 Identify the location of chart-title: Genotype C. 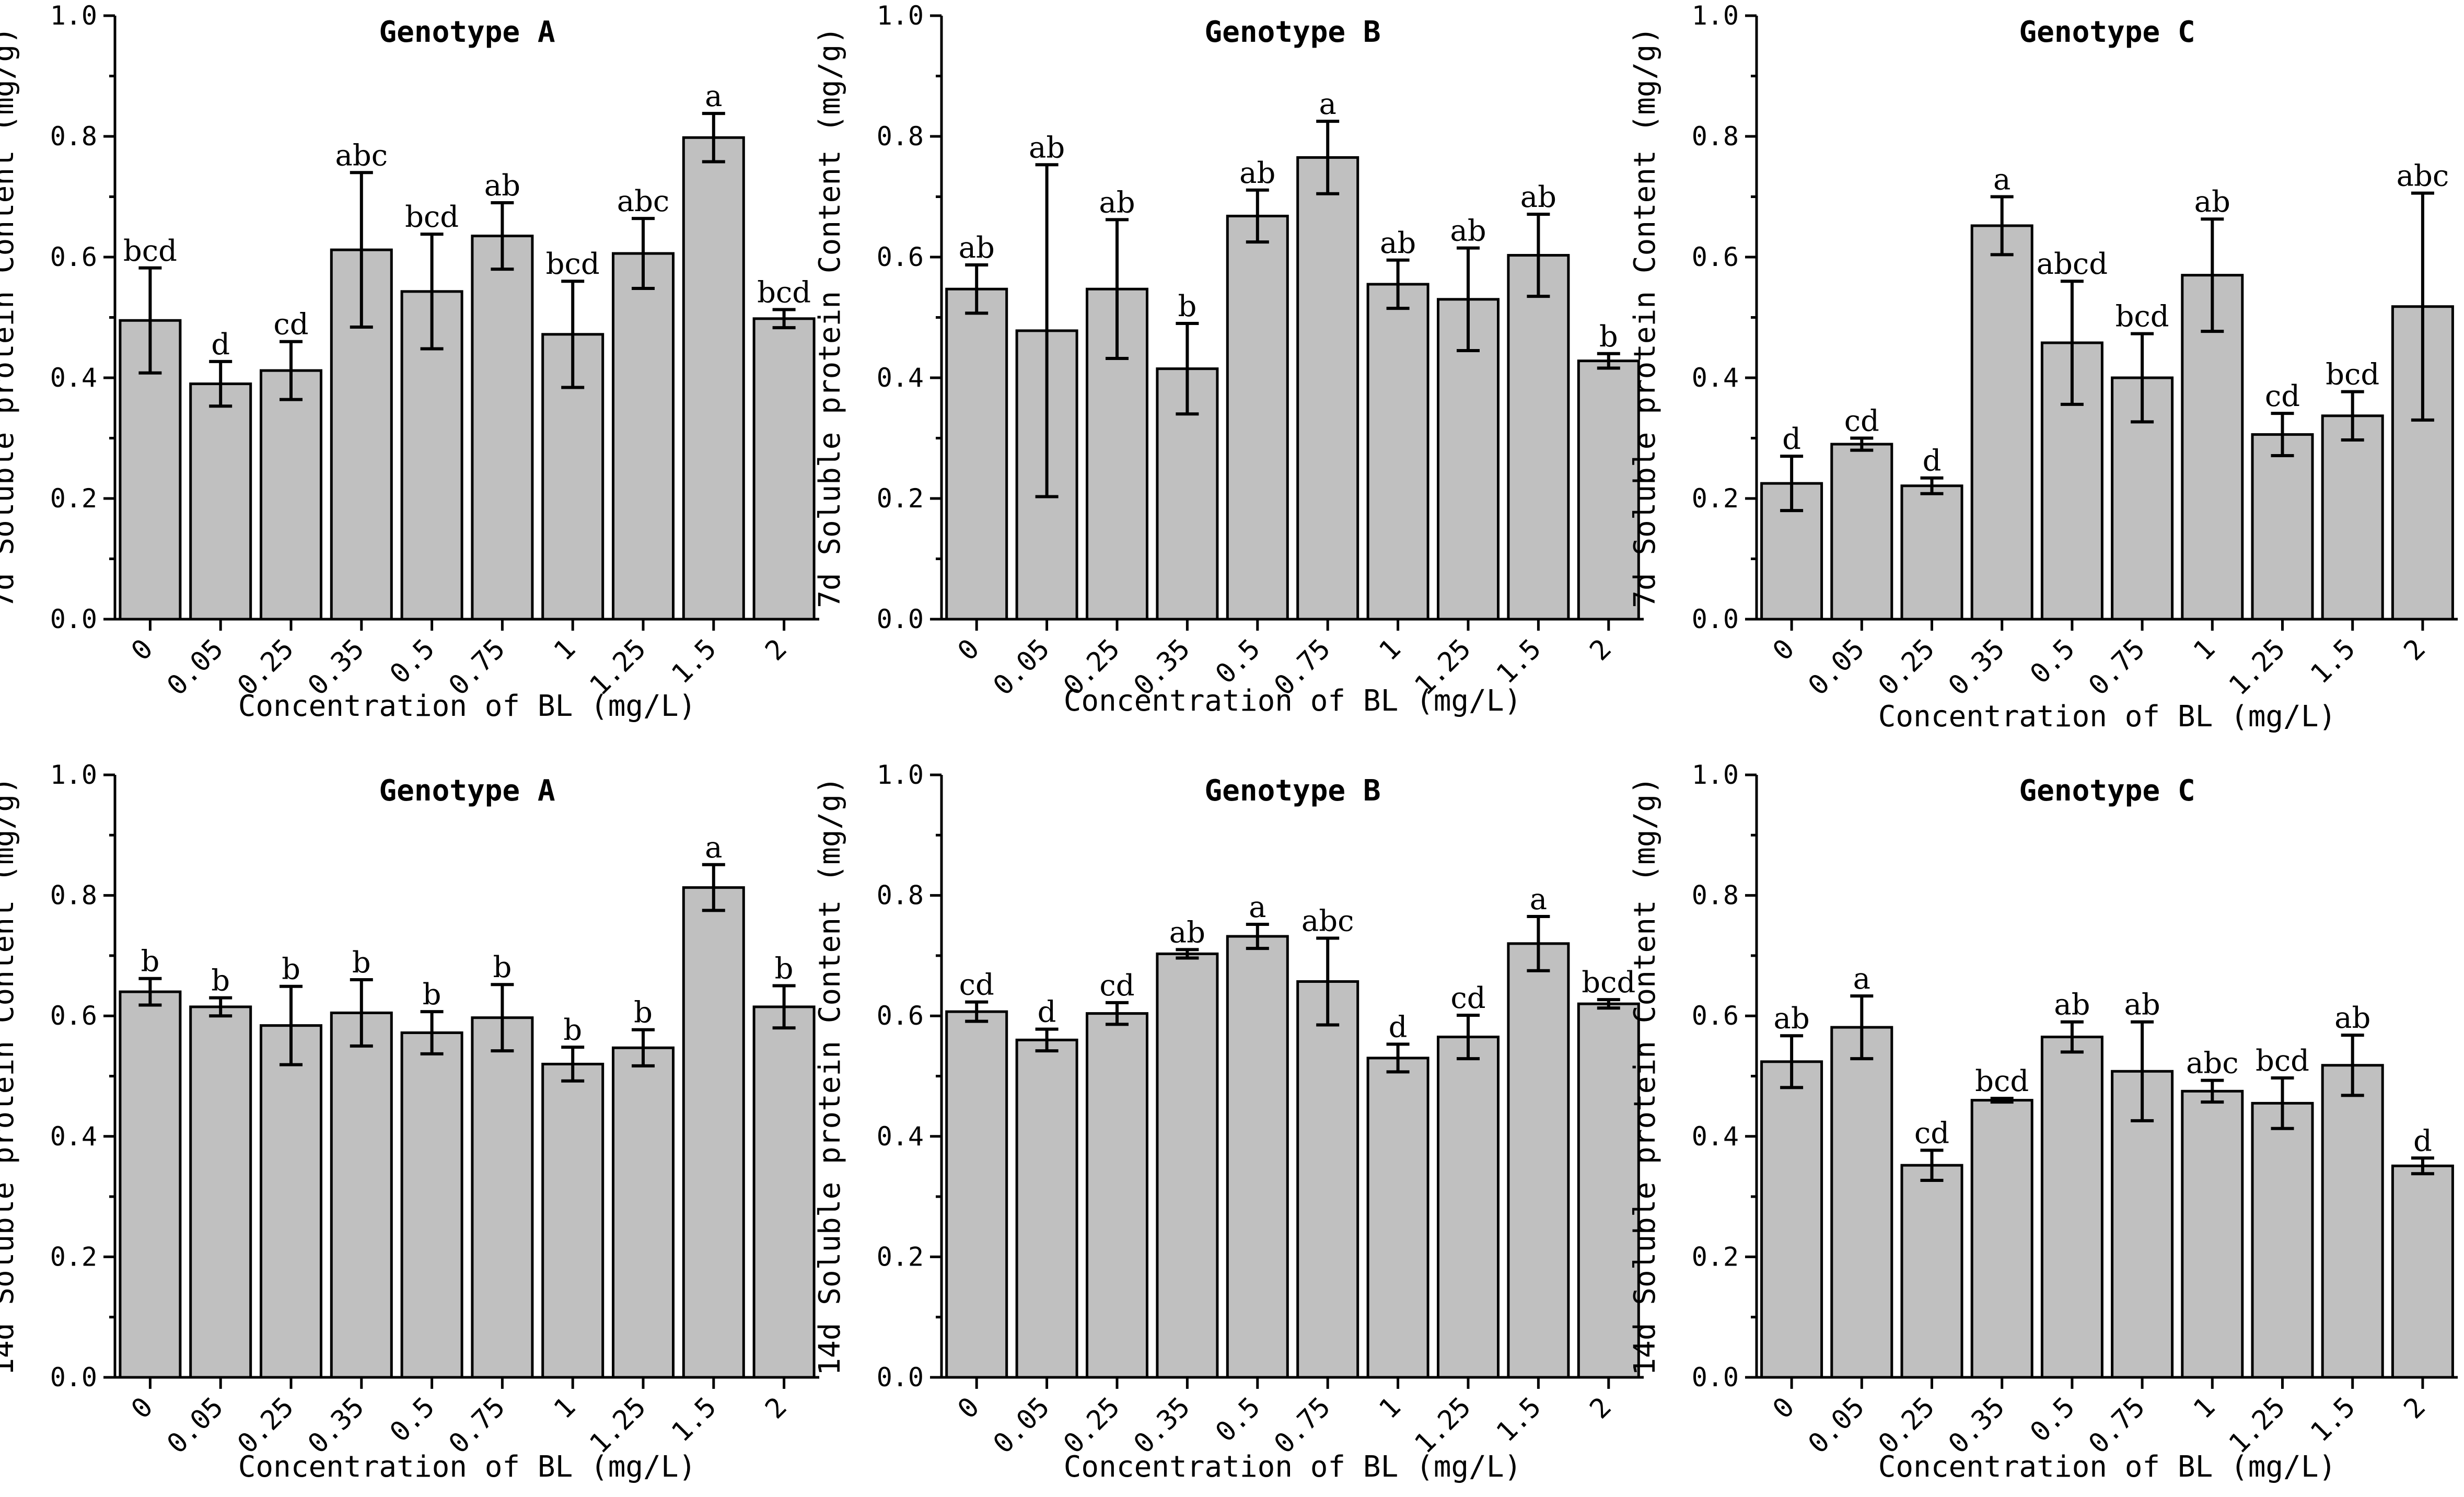
(2107, 791).